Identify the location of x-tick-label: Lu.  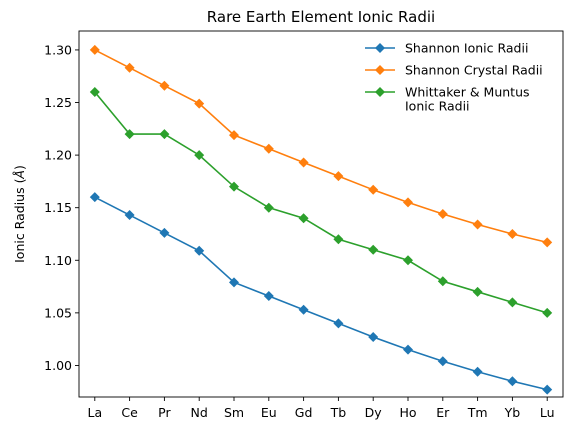
(547, 412).